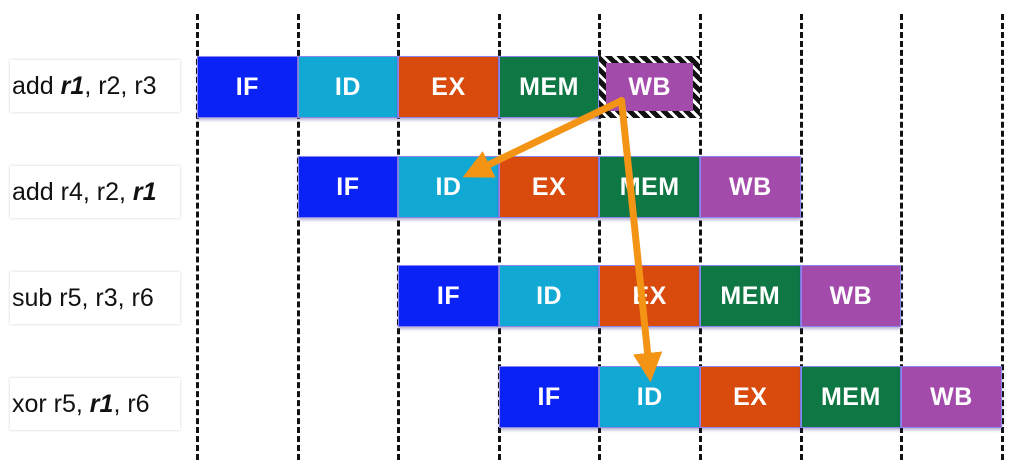 The image size is (1011, 467). I want to click on instruction-label: sub r5, r3, r6, so click(95, 298).